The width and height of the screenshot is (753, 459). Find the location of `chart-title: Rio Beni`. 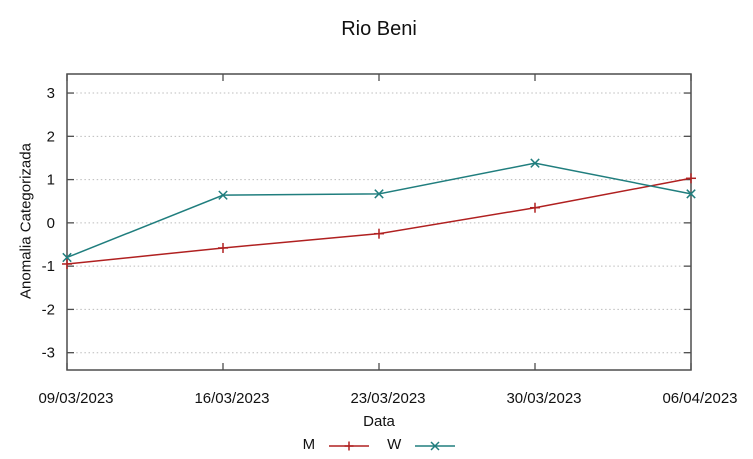

chart-title: Rio Beni is located at coordinates (379, 29).